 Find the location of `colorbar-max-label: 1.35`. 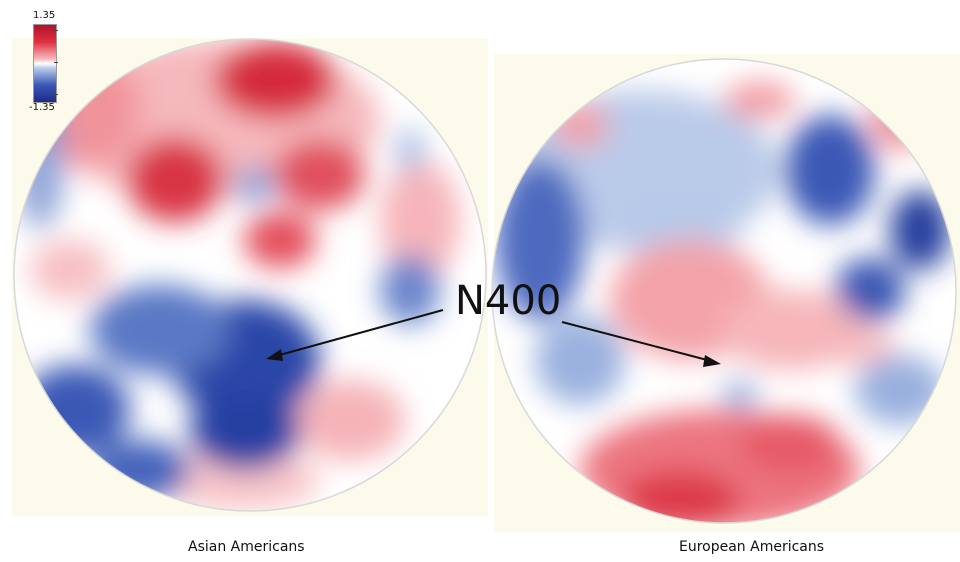

colorbar-max-label: 1.35 is located at coordinates (44, 15).